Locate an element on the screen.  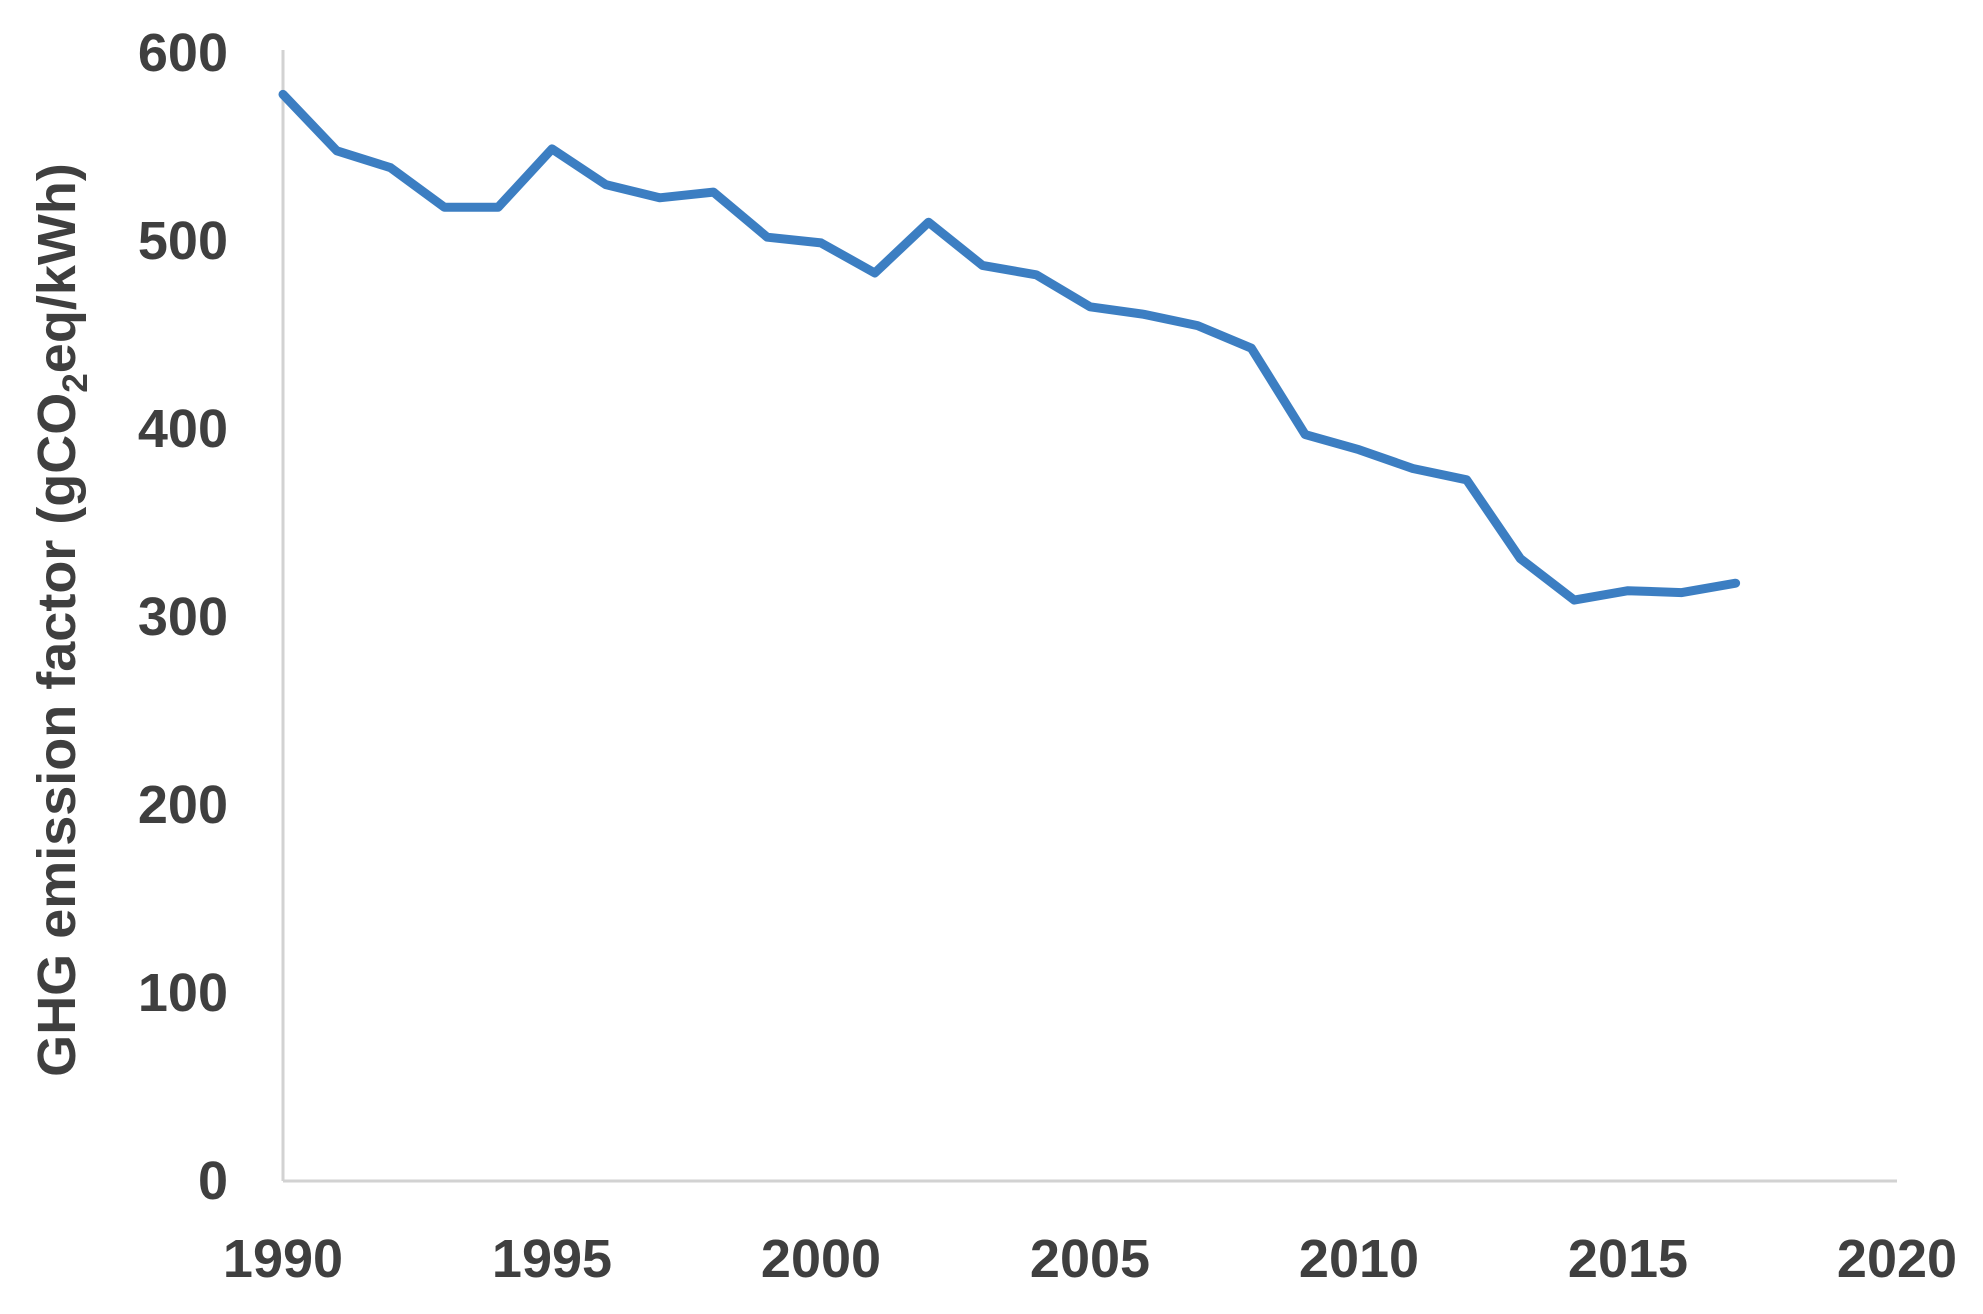
x-tick-label: 2020 is located at coordinates (1897, 1259).